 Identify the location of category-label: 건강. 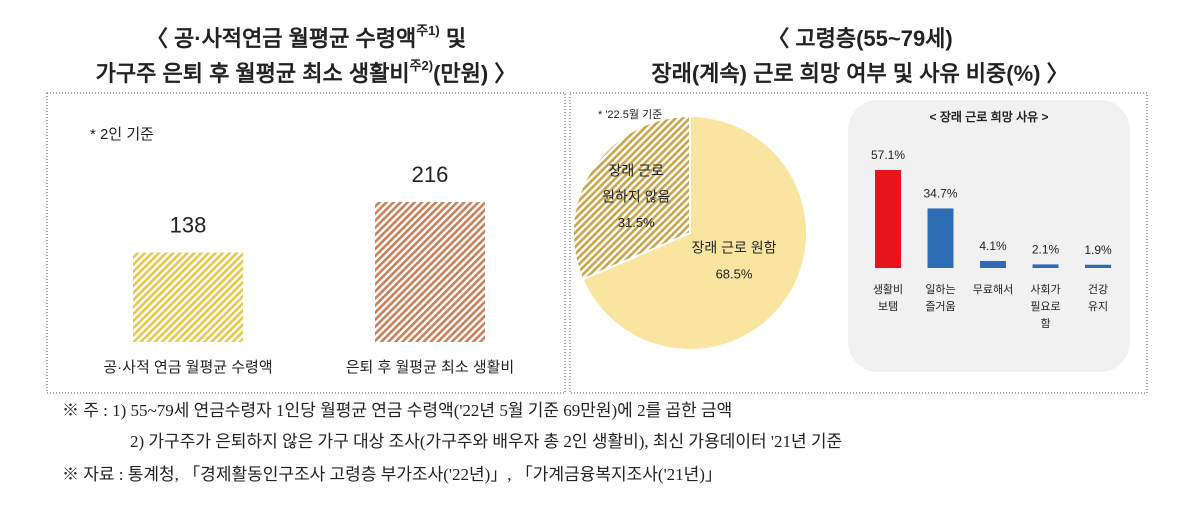
(1098, 289).